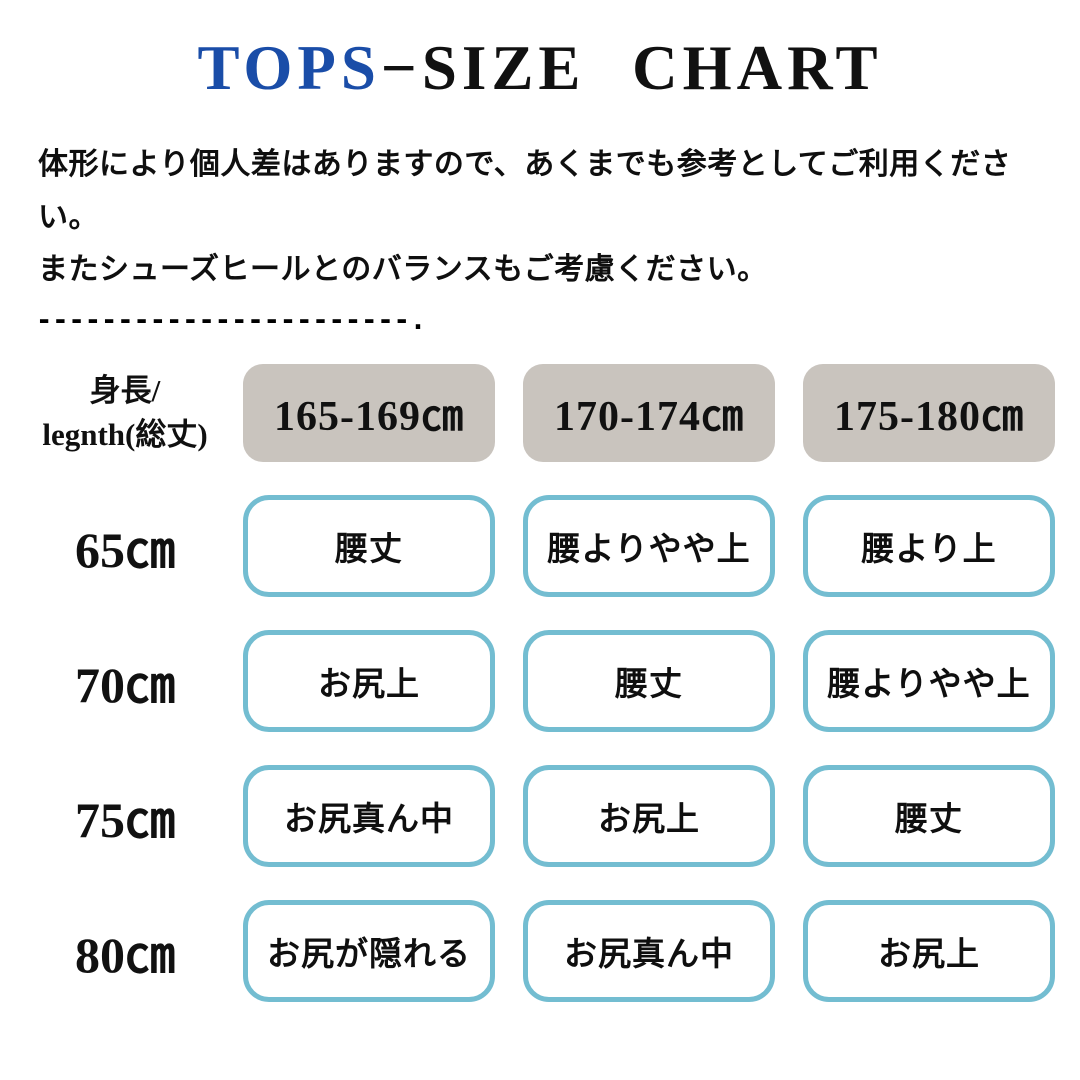  Describe the element at coordinates (125, 412) in the screenshot. I see `corner-label: 身長/ legnth(総丈)` at that location.